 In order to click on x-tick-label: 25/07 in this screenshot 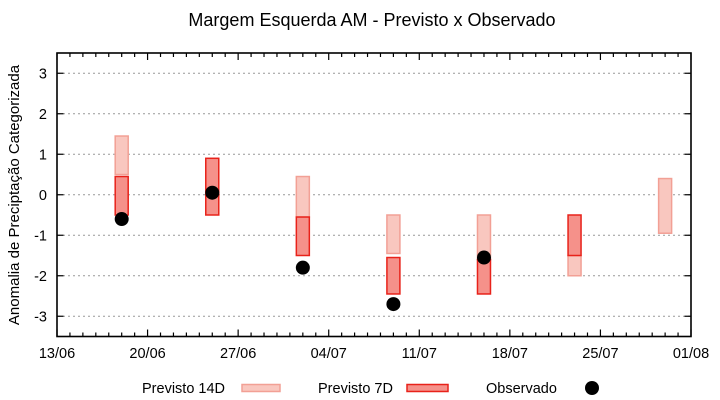, I will do `click(600, 354)`.